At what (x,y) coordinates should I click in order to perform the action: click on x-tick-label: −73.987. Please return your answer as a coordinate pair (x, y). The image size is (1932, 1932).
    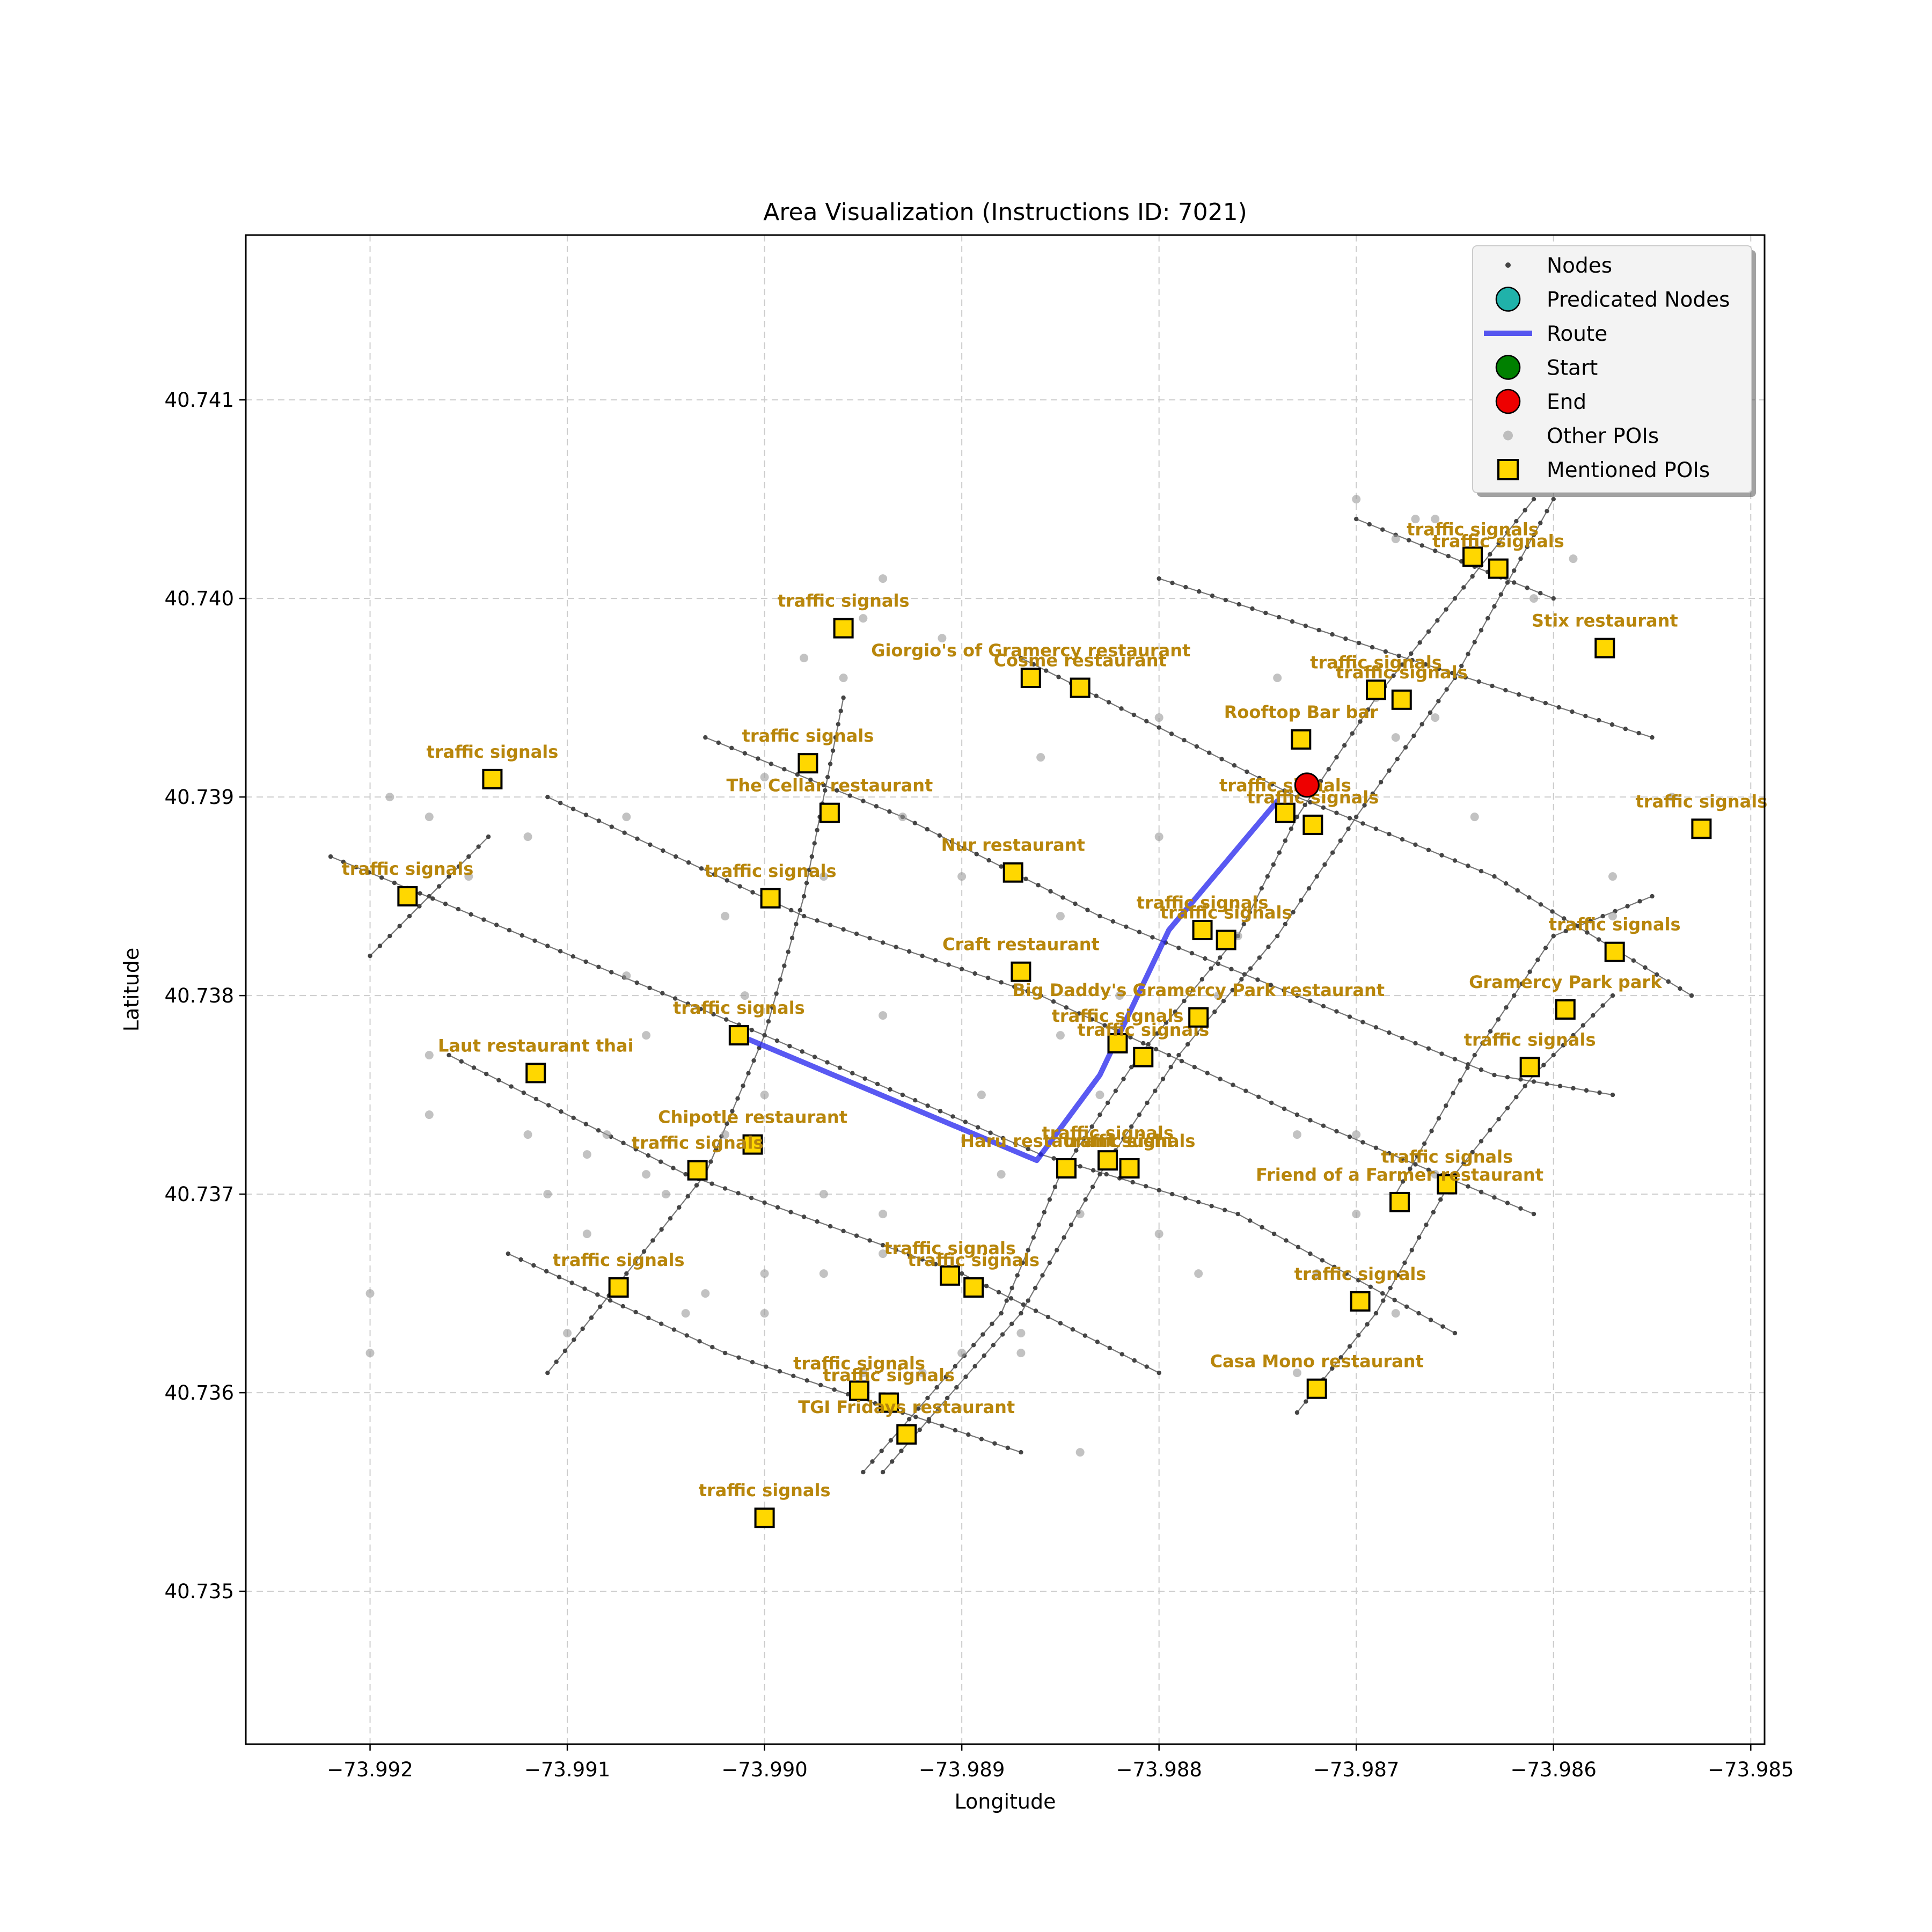
    Looking at the image, I should click on (1356, 1769).